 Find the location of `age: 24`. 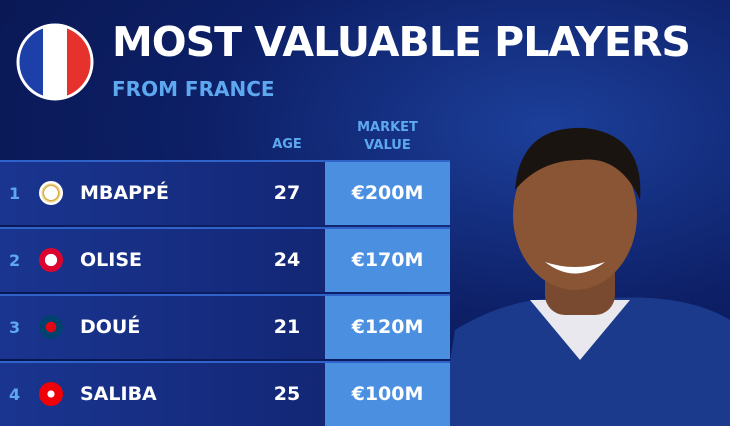

age: 24 is located at coordinates (287, 260).